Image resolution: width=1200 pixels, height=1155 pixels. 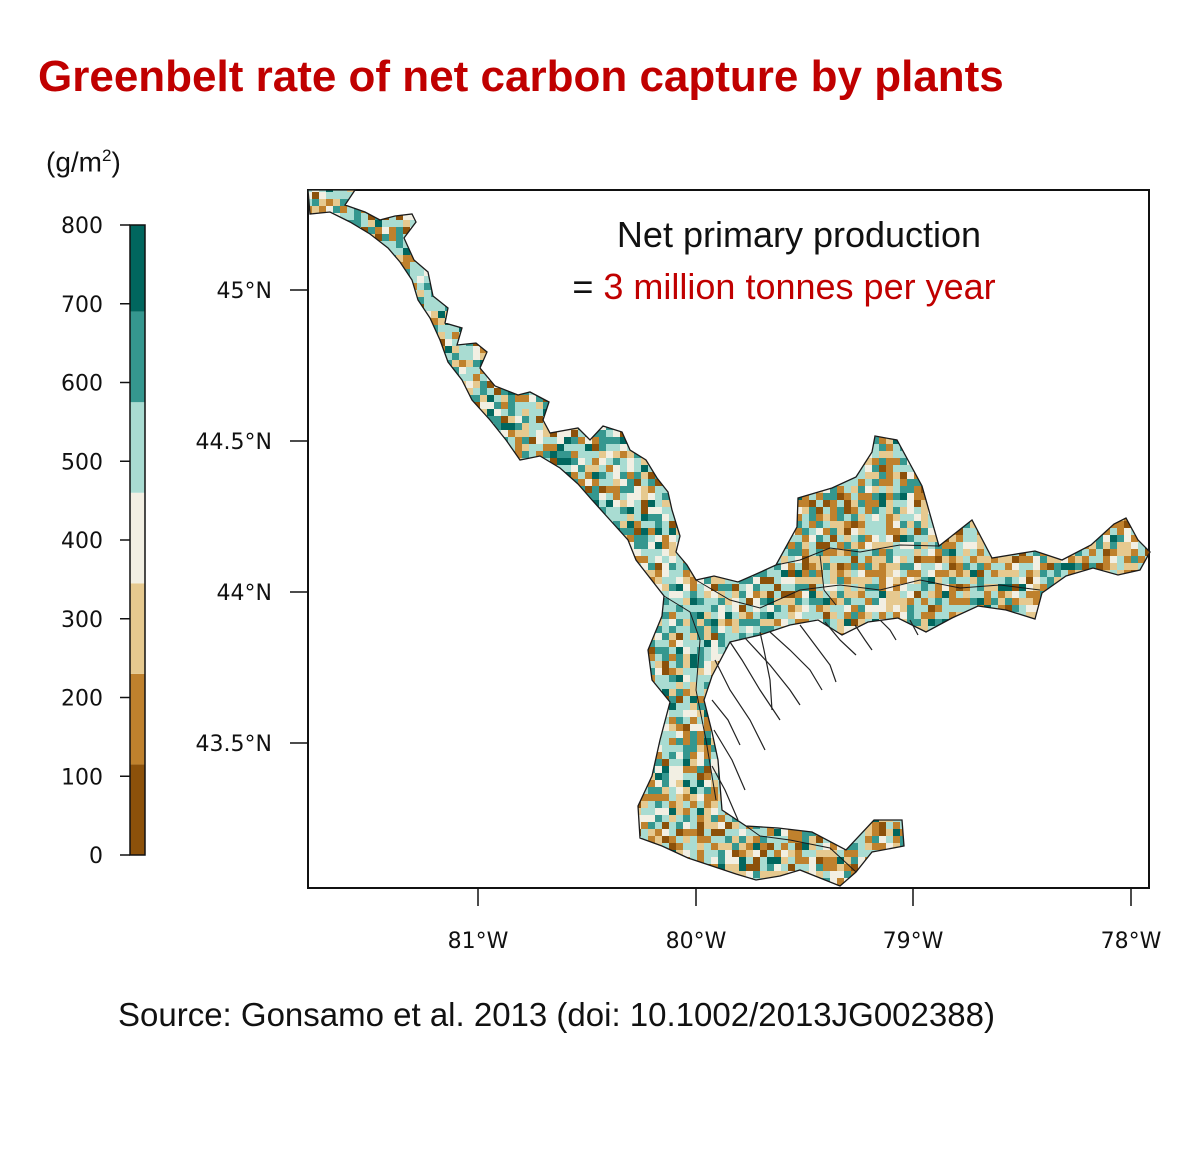 What do you see at coordinates (116, 162) in the screenshot?
I see `unit-end: )` at bounding box center [116, 162].